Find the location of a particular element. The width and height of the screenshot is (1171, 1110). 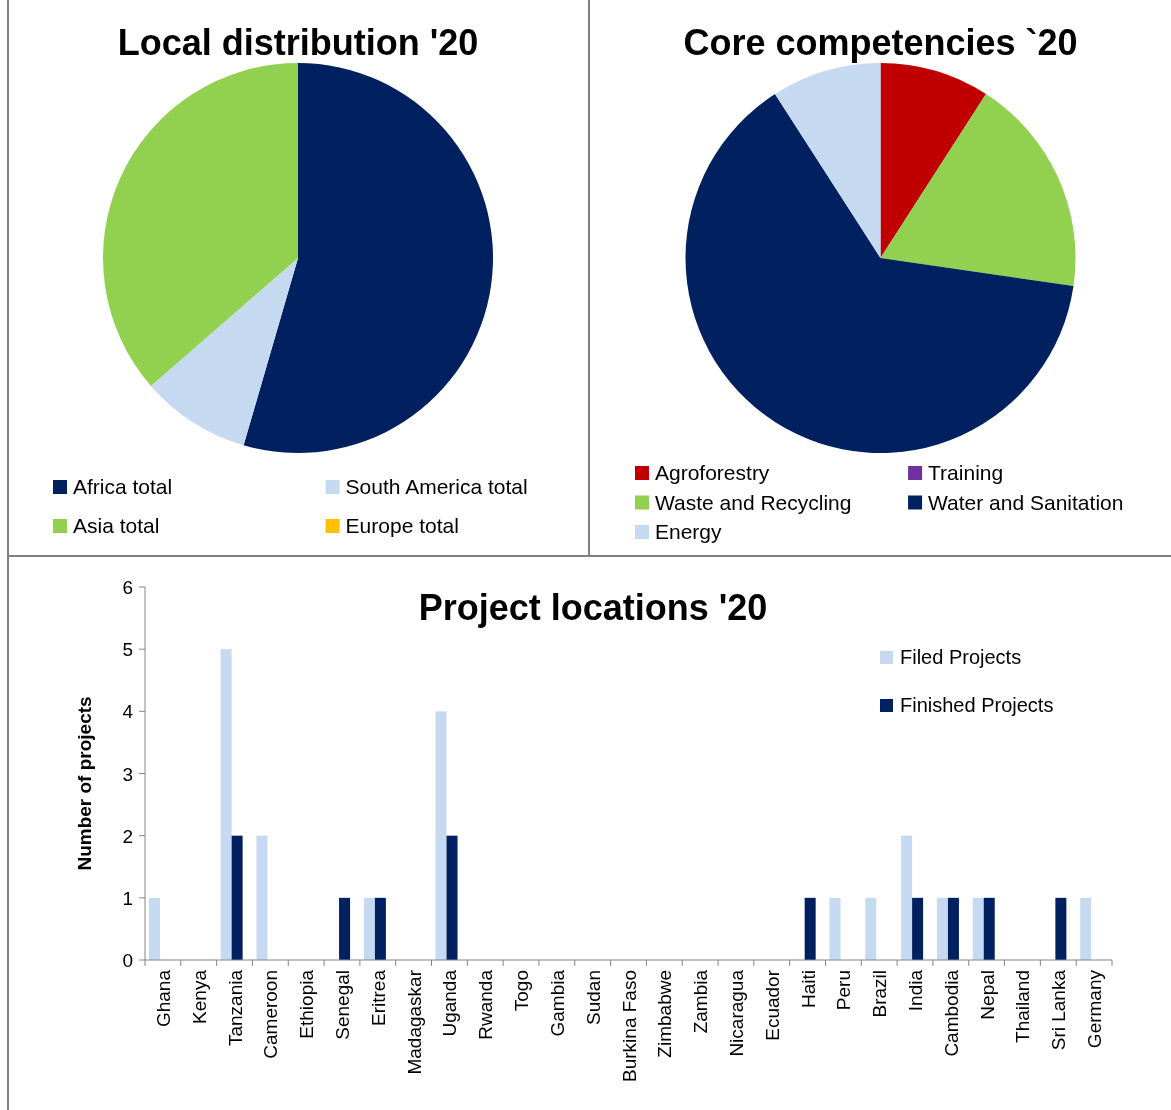

legend-label: Agroforestry is located at coordinates (712, 472).